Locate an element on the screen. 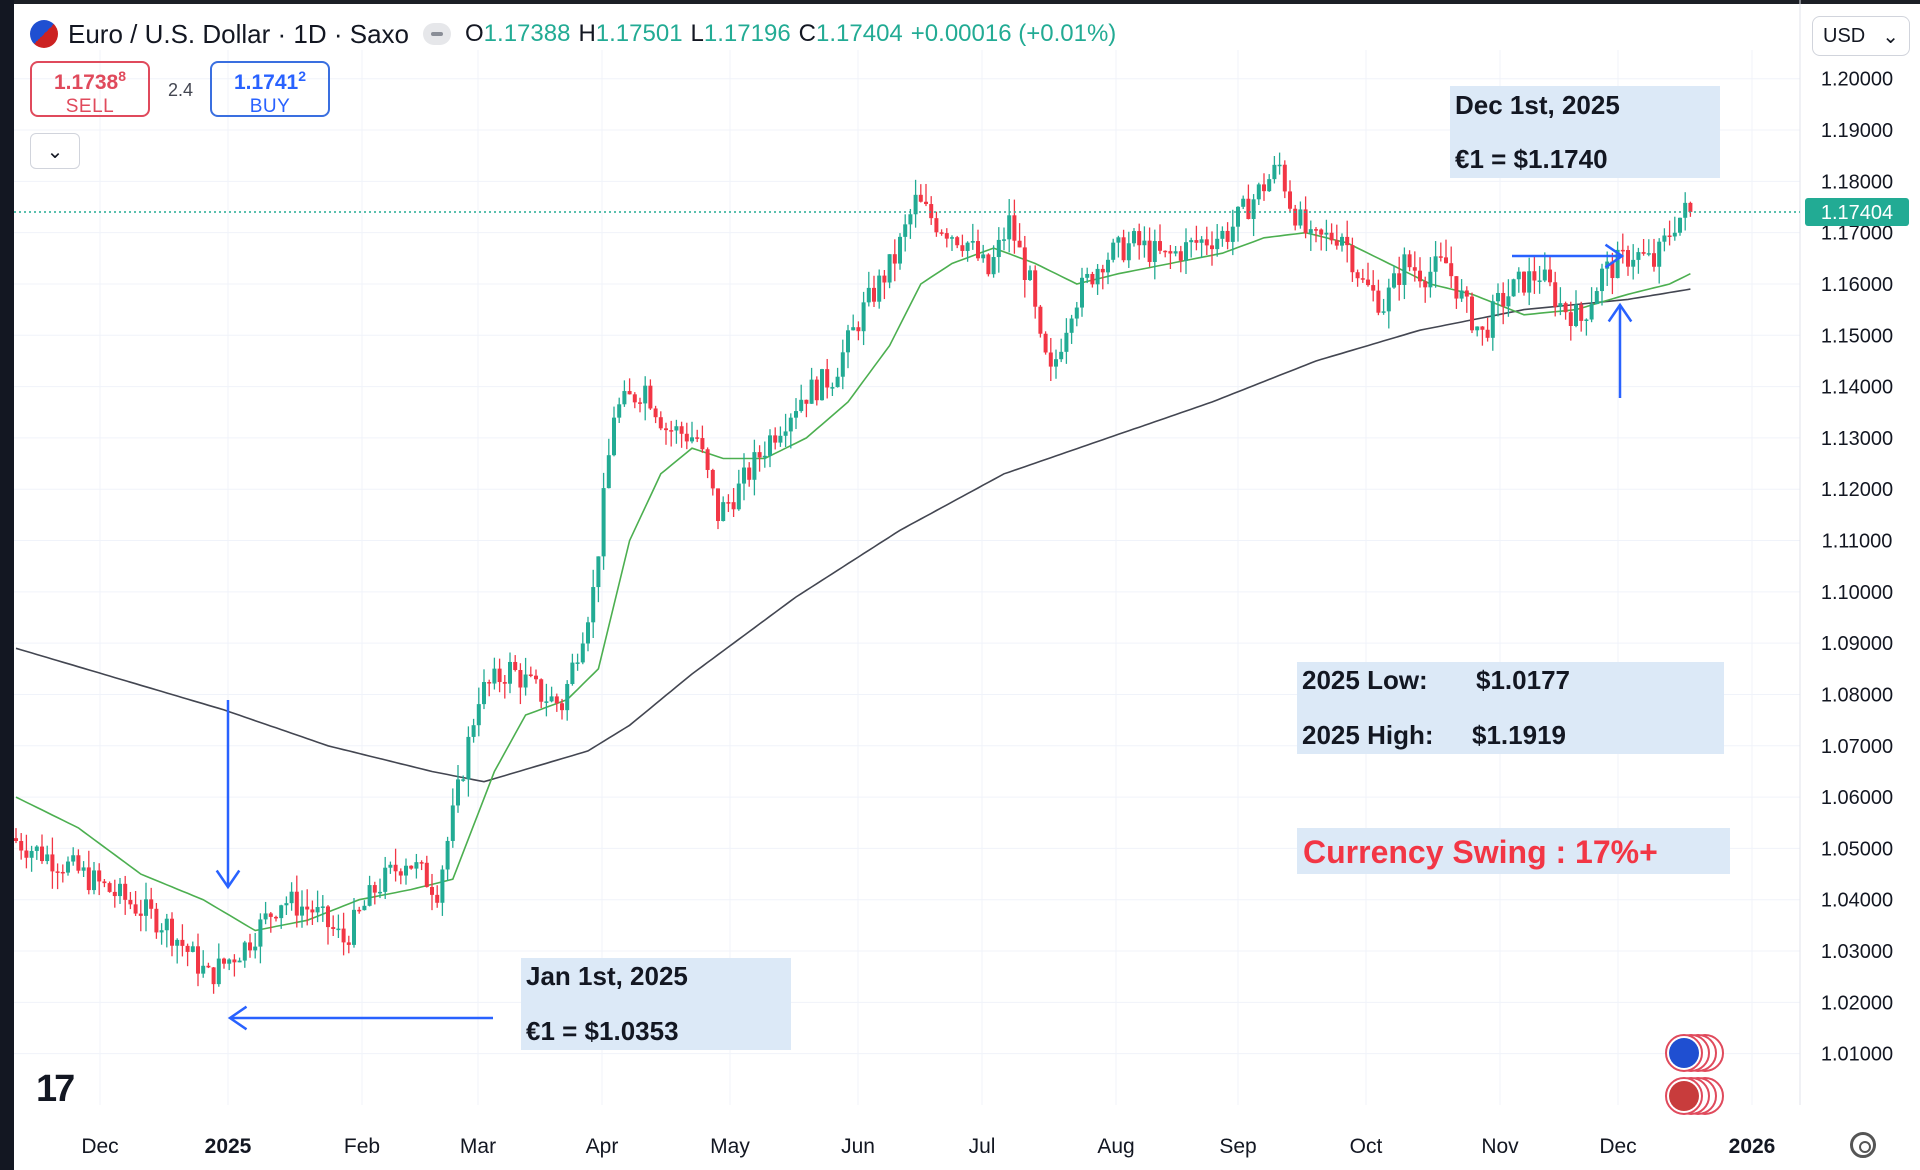  y-tick-label: 1.03000 is located at coordinates (1857, 952).